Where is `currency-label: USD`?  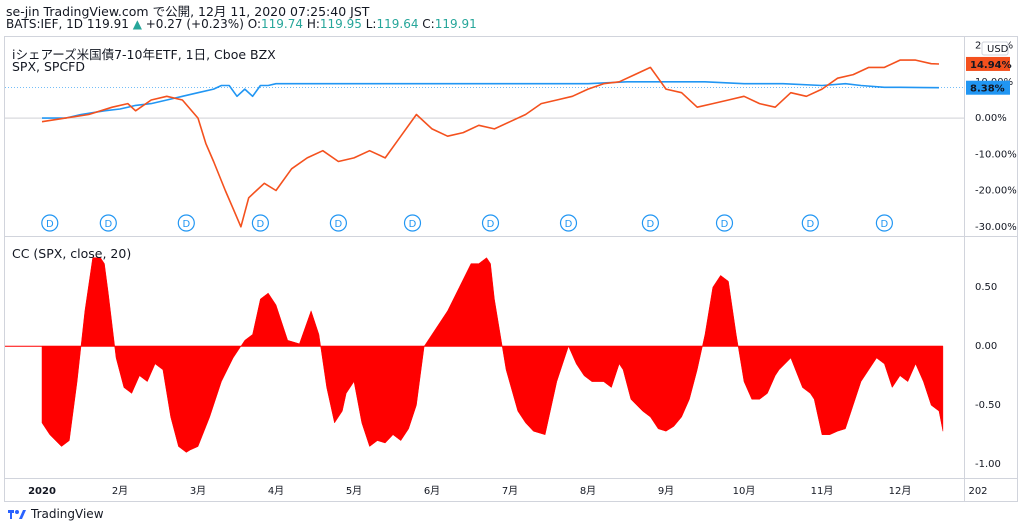 currency-label: USD is located at coordinates (995, 48).